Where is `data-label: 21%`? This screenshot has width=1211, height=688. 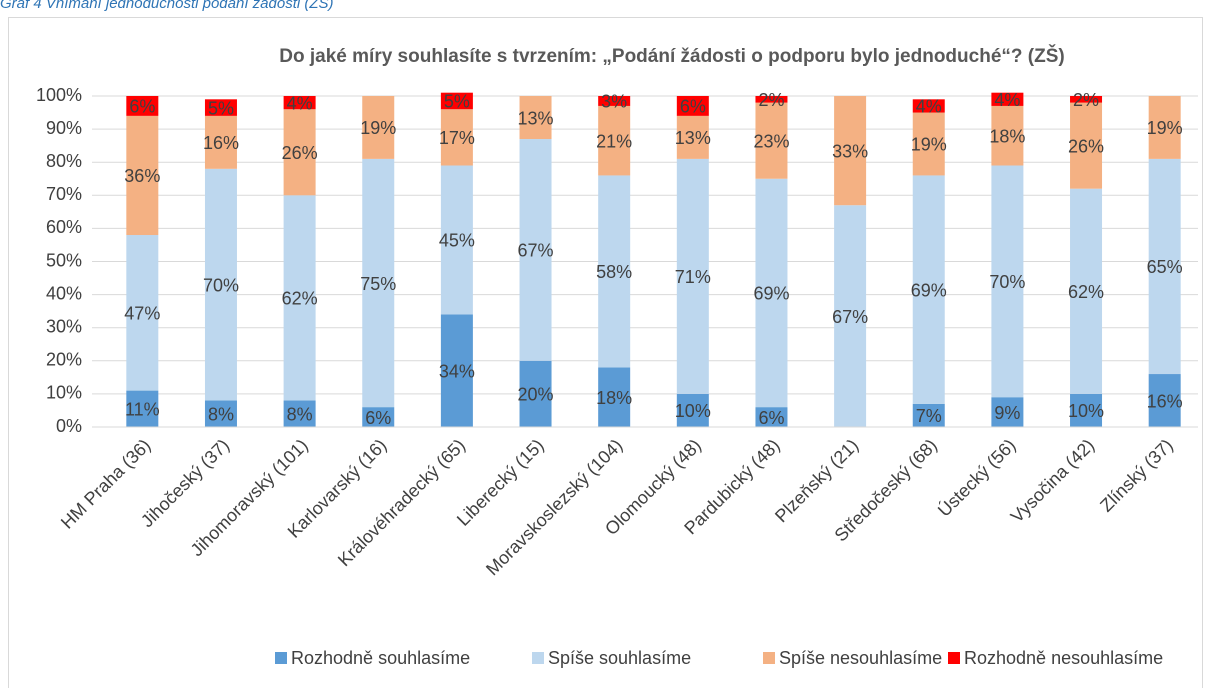 data-label: 21% is located at coordinates (614, 141).